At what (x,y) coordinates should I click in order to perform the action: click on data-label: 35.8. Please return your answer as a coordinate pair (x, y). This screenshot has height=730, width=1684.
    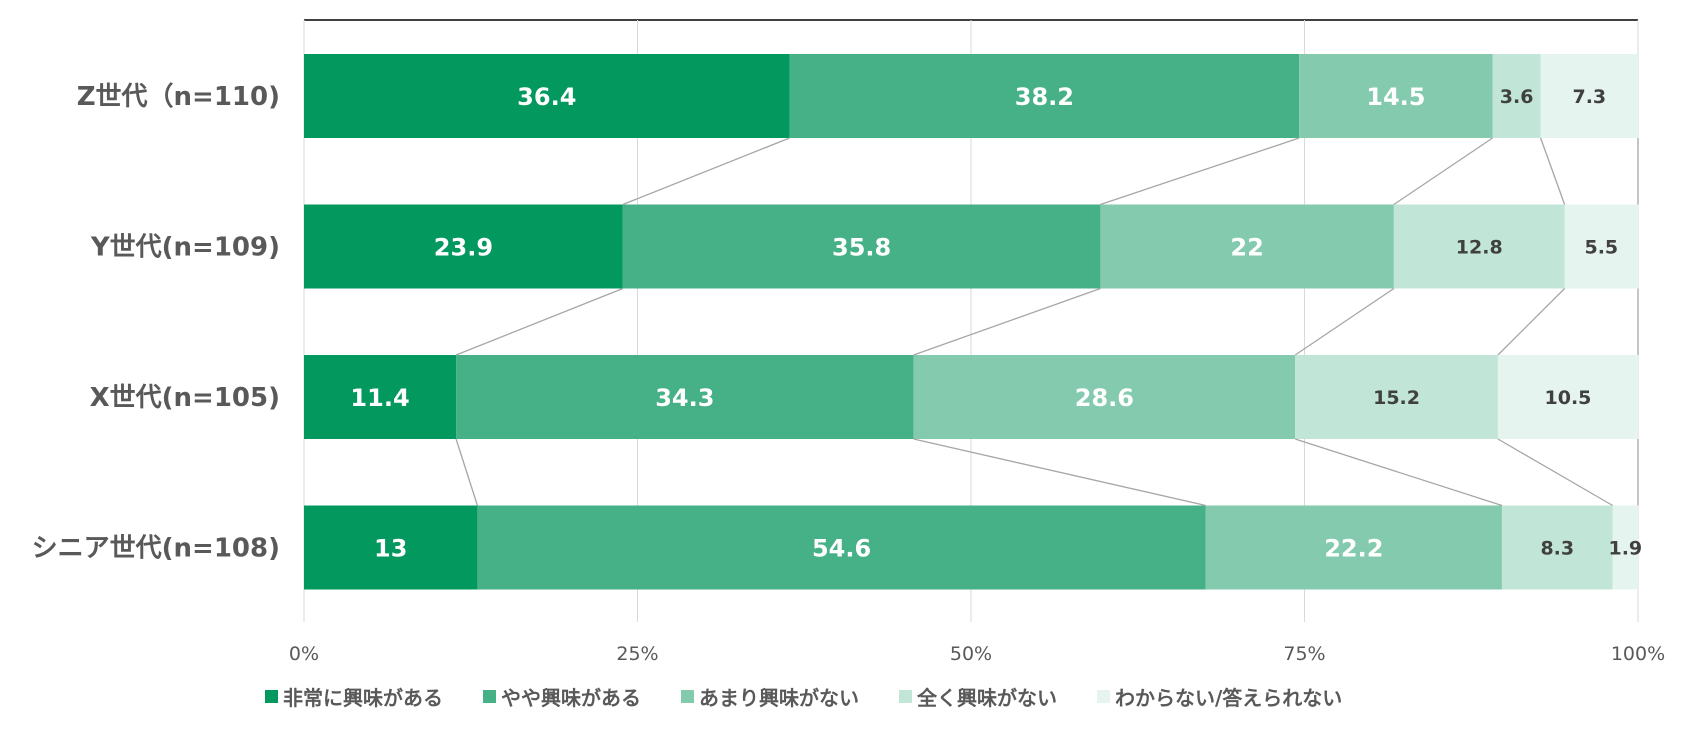
    Looking at the image, I should click on (861, 248).